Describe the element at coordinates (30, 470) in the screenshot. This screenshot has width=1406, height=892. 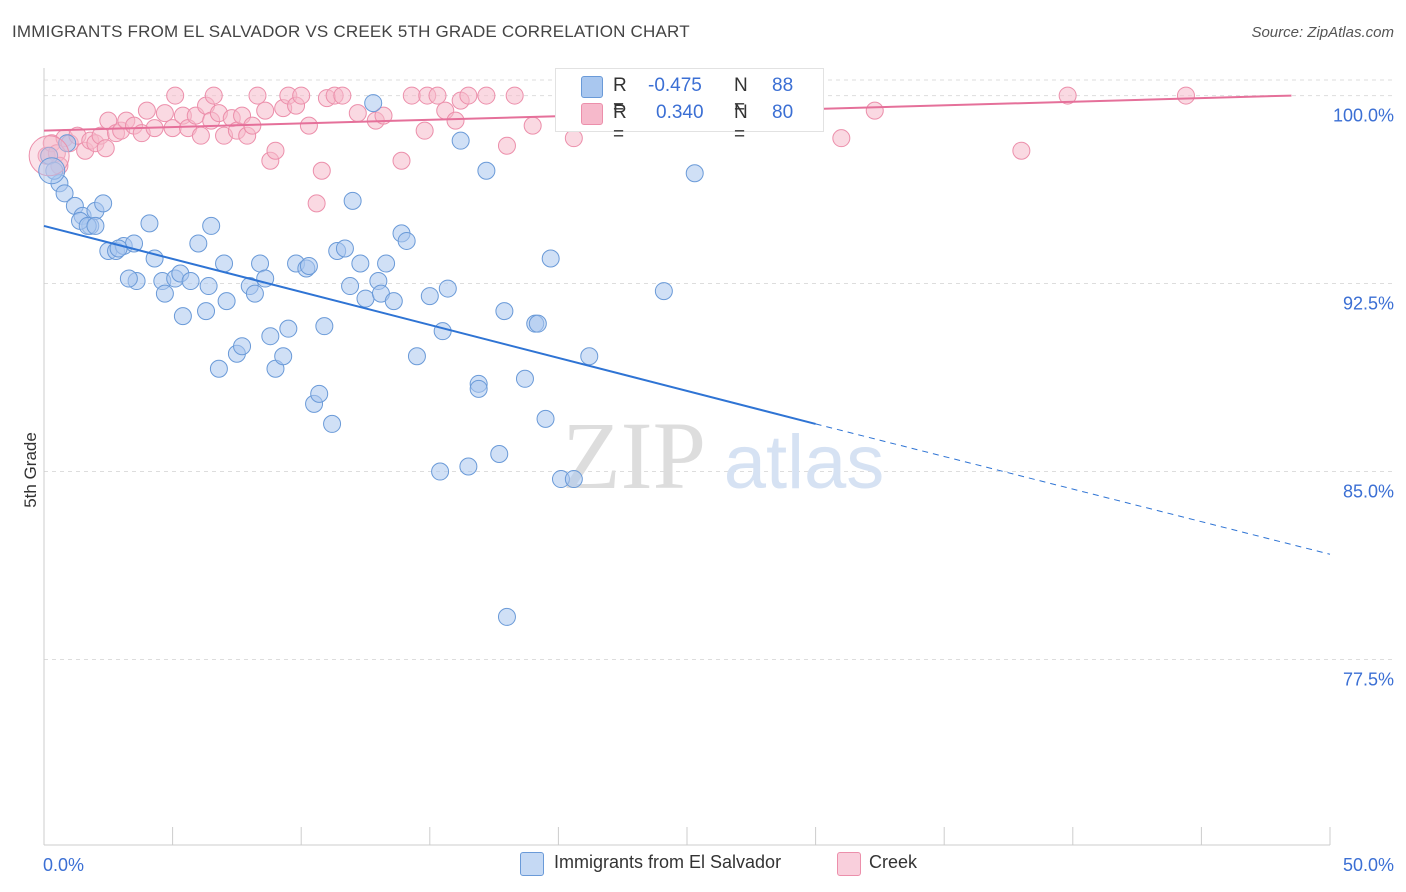
I see `y-axis-label: 5th Grade` at that location.